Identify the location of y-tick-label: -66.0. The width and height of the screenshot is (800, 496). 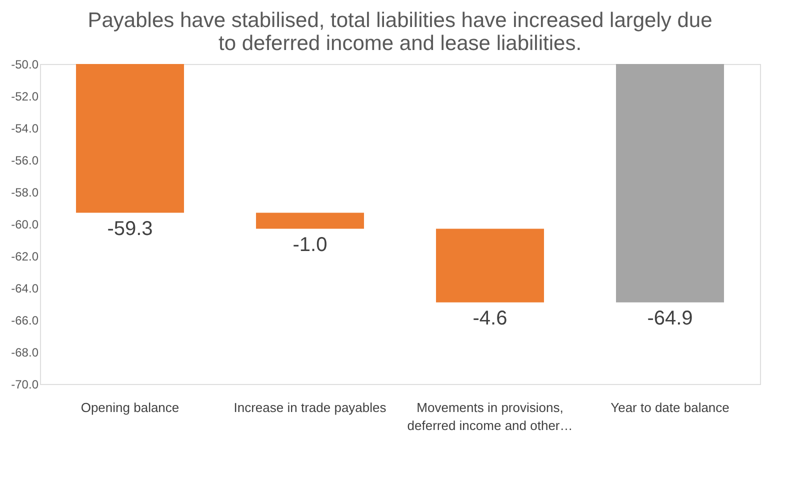
(25, 321).